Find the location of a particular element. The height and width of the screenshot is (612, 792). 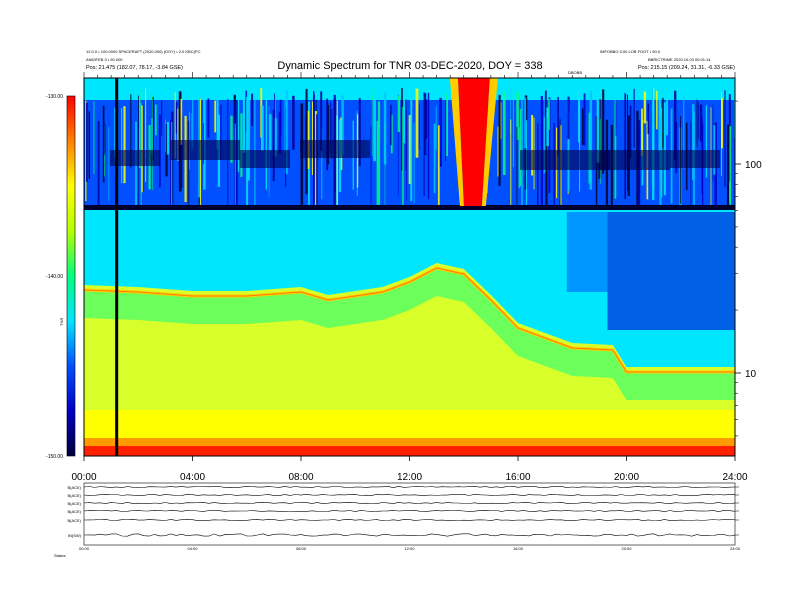

upper-band-cyan is located at coordinates (409, 89).